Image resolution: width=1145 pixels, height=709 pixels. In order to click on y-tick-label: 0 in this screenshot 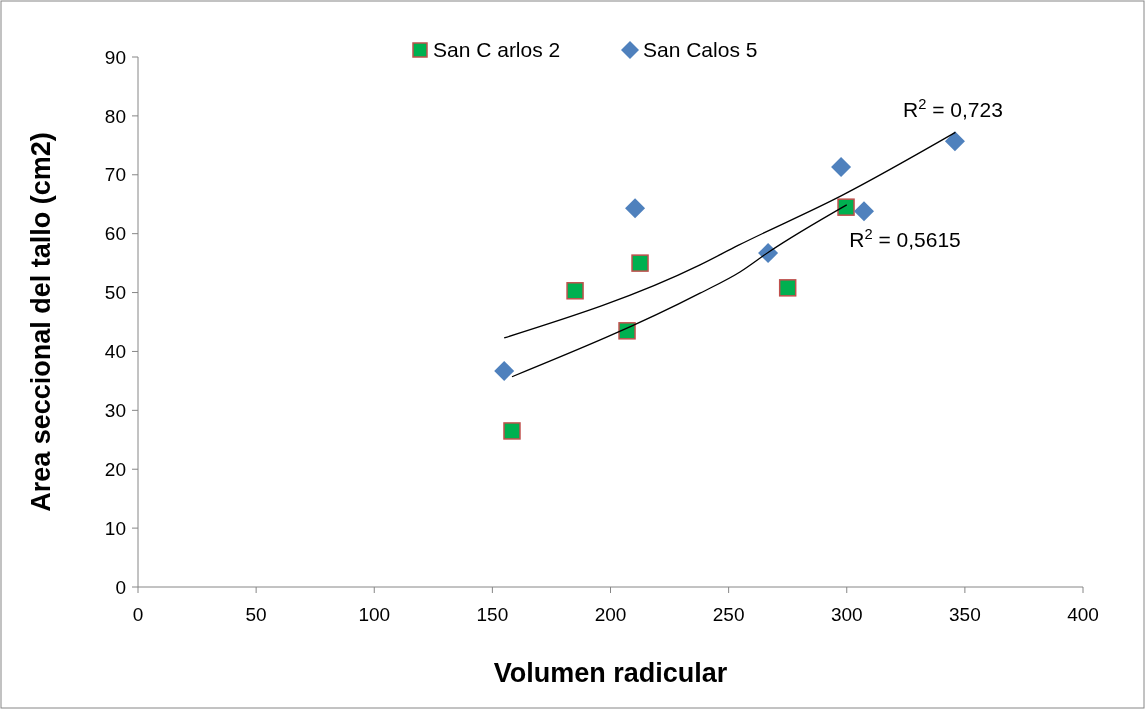, I will do `click(120, 587)`.